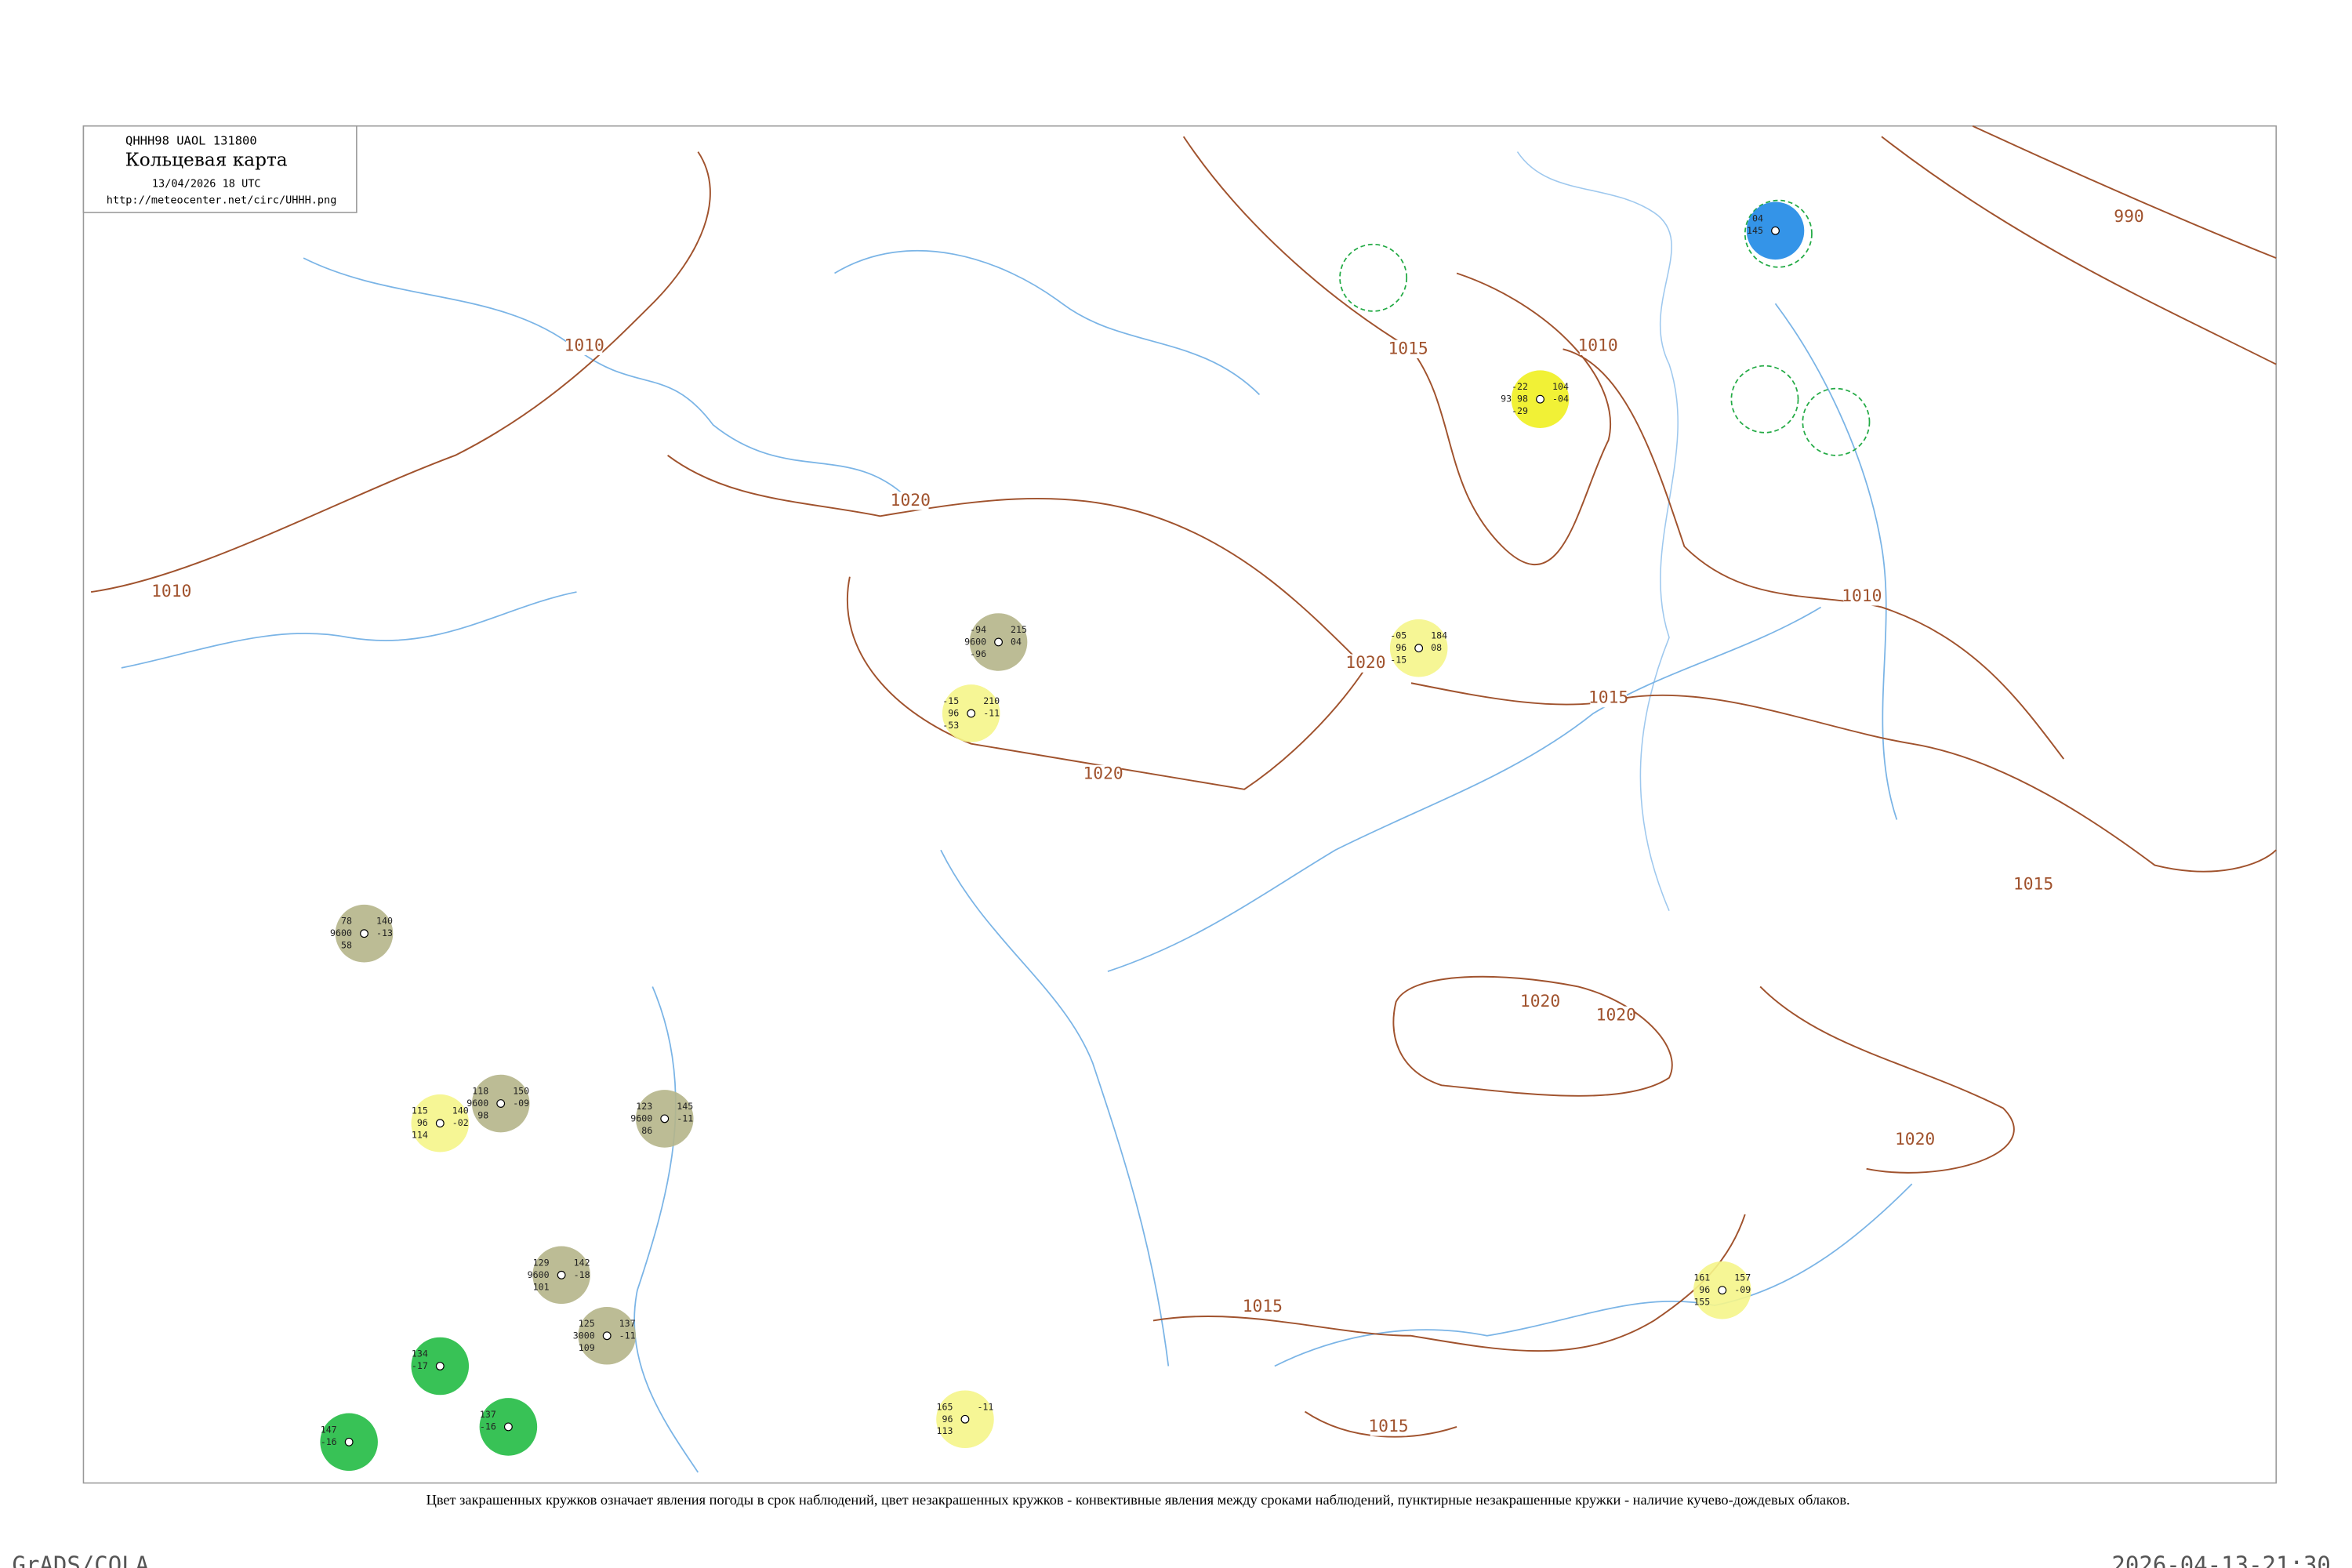 The height and width of the screenshot is (1568, 2352). What do you see at coordinates (945, 1406) in the screenshot?
I see `station-value: 165` at bounding box center [945, 1406].